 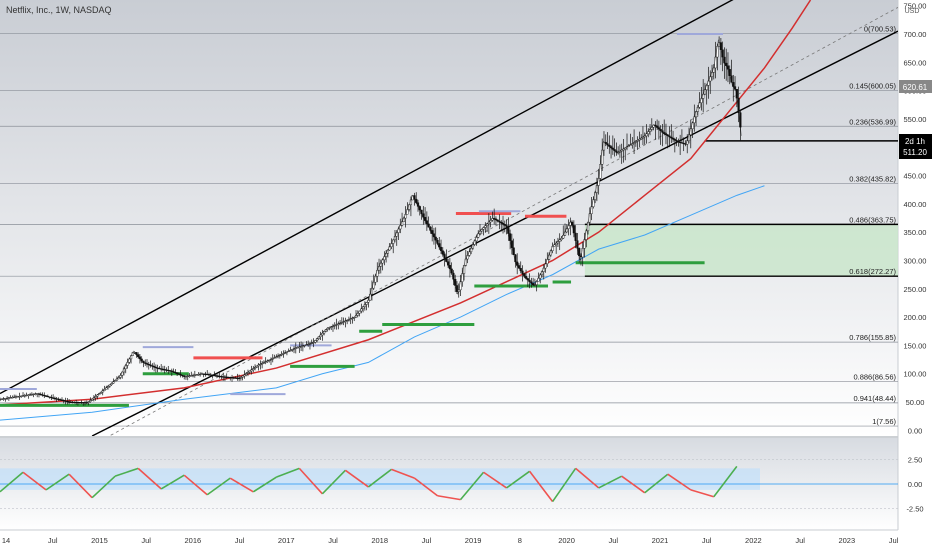 I want to click on time-tick-label: 2023, so click(x=846, y=540).